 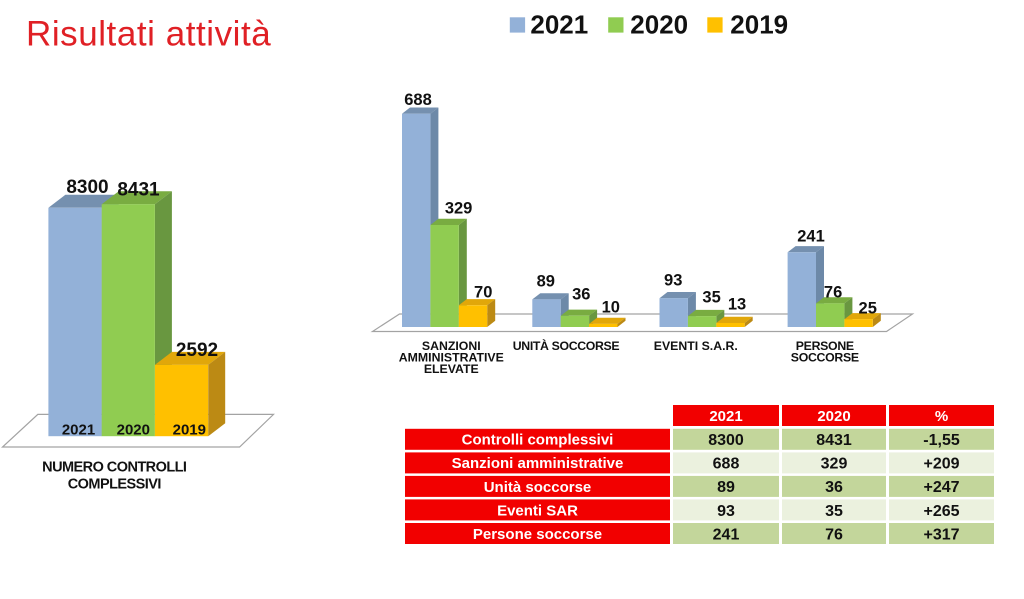 What do you see at coordinates (538, 487) in the screenshot?
I see `svg-text: Unità soccorse` at bounding box center [538, 487].